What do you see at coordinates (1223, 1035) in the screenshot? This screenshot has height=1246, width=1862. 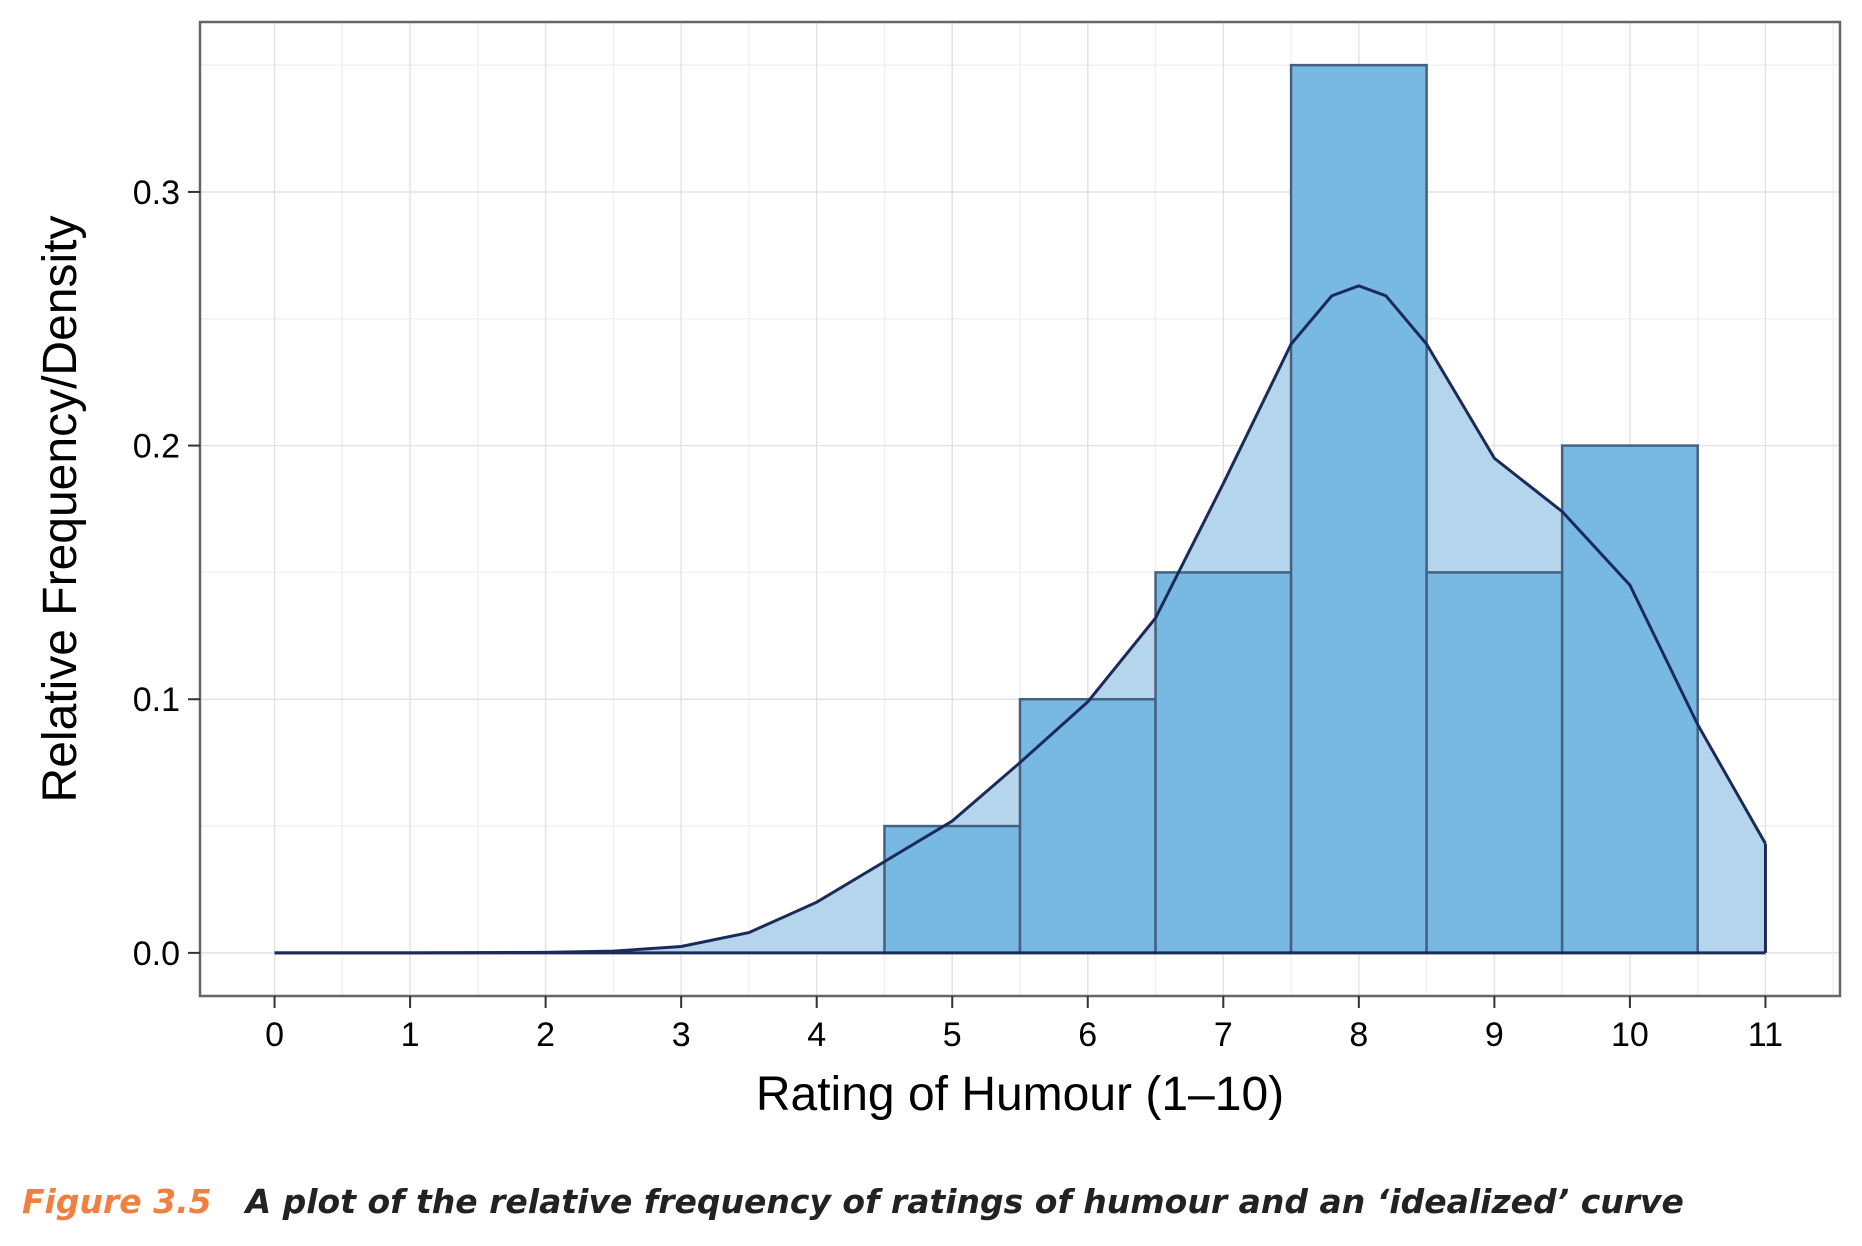 I see `x-tick-label: 7` at bounding box center [1223, 1035].